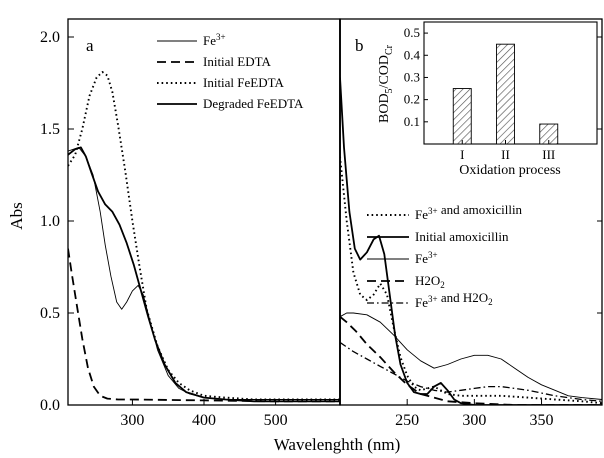 This screenshot has width=604, height=458. I want to click on y-axis-label: Abs, so click(16, 215).